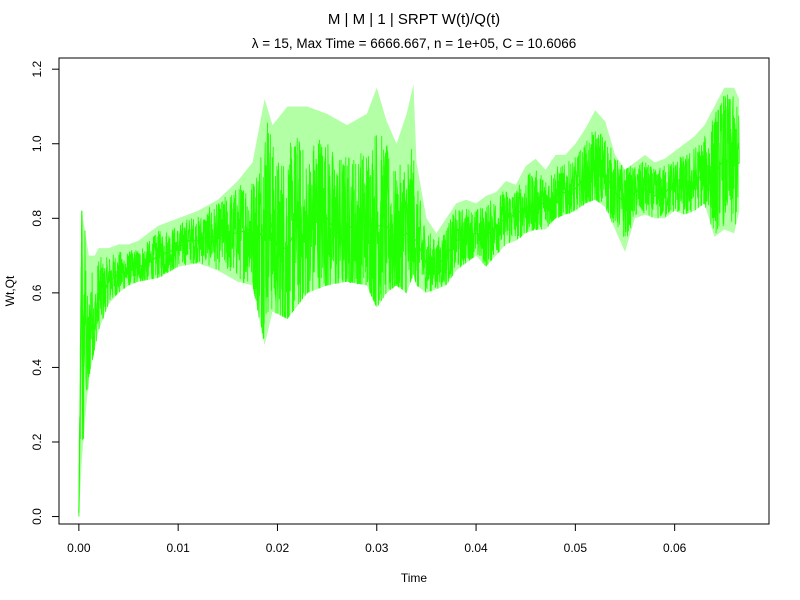  I want to click on y-axis: 0.0 0.2 0.4 0.6 0.8 1.0 1.2, so click(45, 293).